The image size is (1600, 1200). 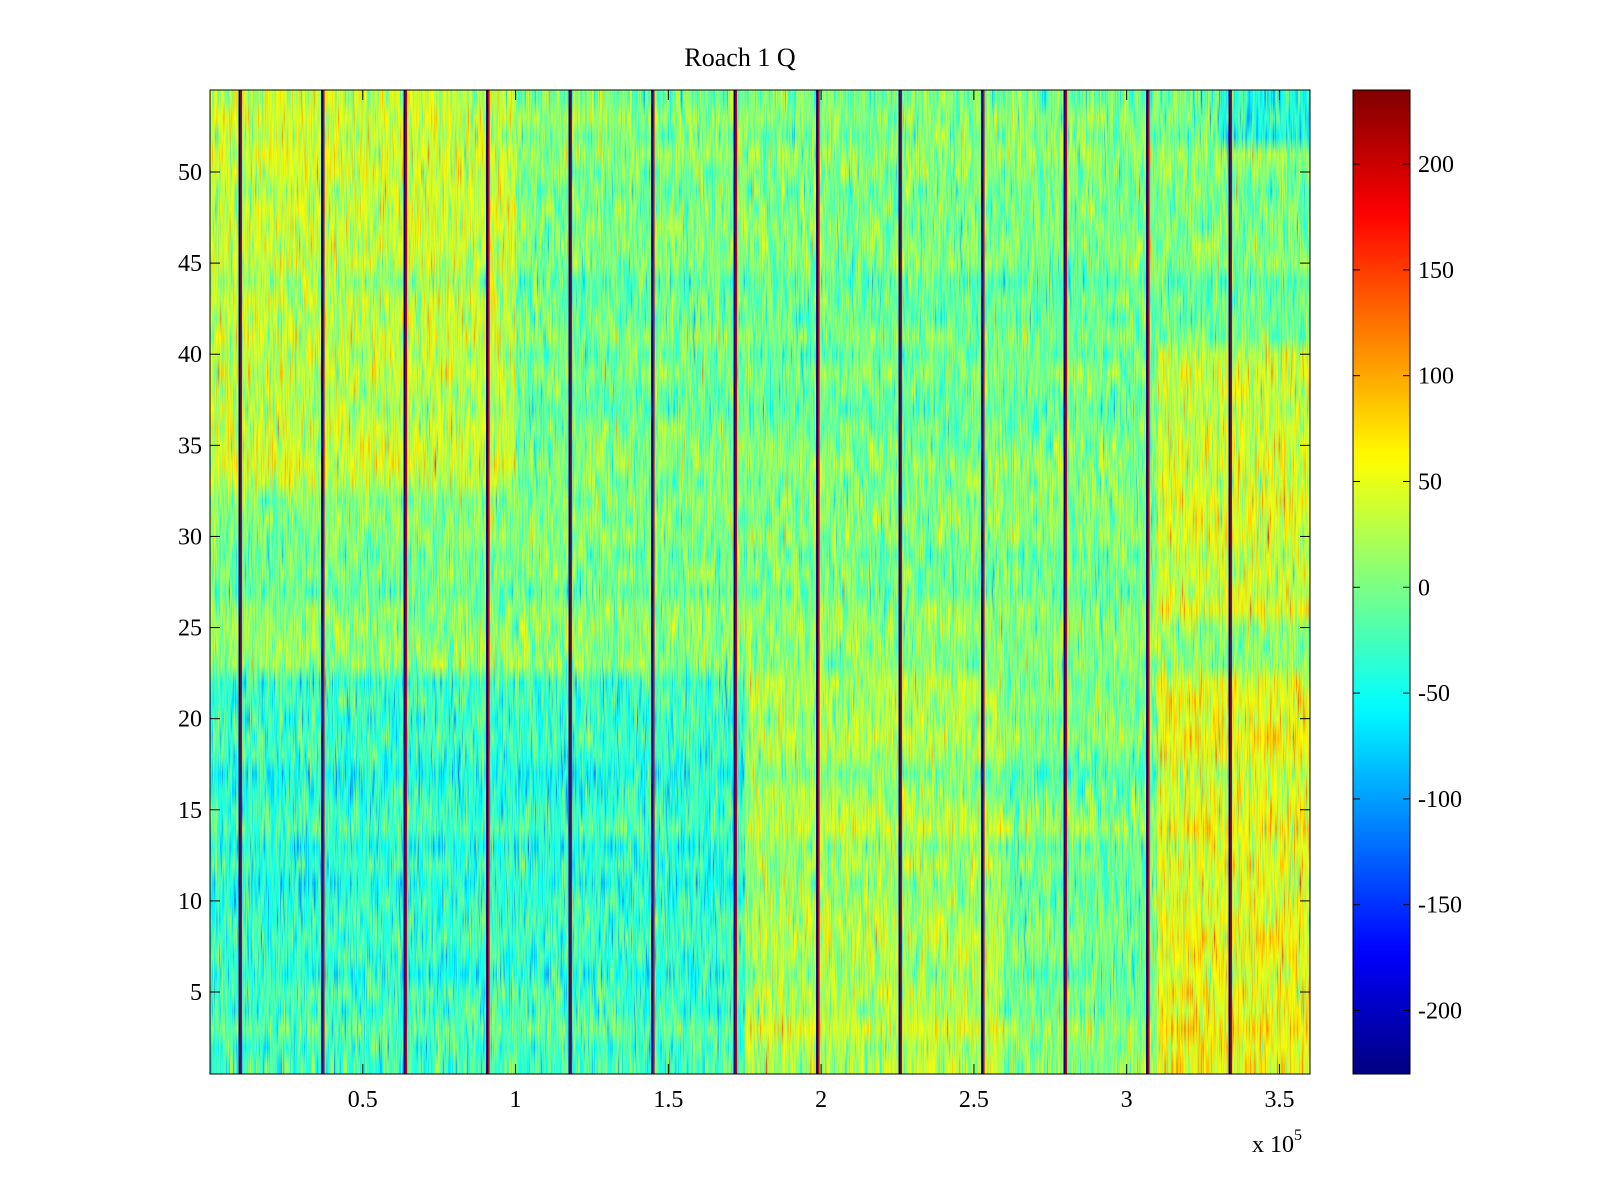 What do you see at coordinates (363, 1100) in the screenshot?
I see `x-tick-label: 0.5` at bounding box center [363, 1100].